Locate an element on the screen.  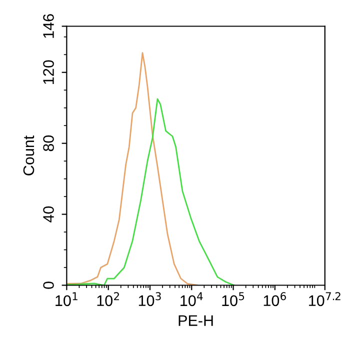
x-tick-label: 10$^{3}$ is located at coordinates (149, 299).